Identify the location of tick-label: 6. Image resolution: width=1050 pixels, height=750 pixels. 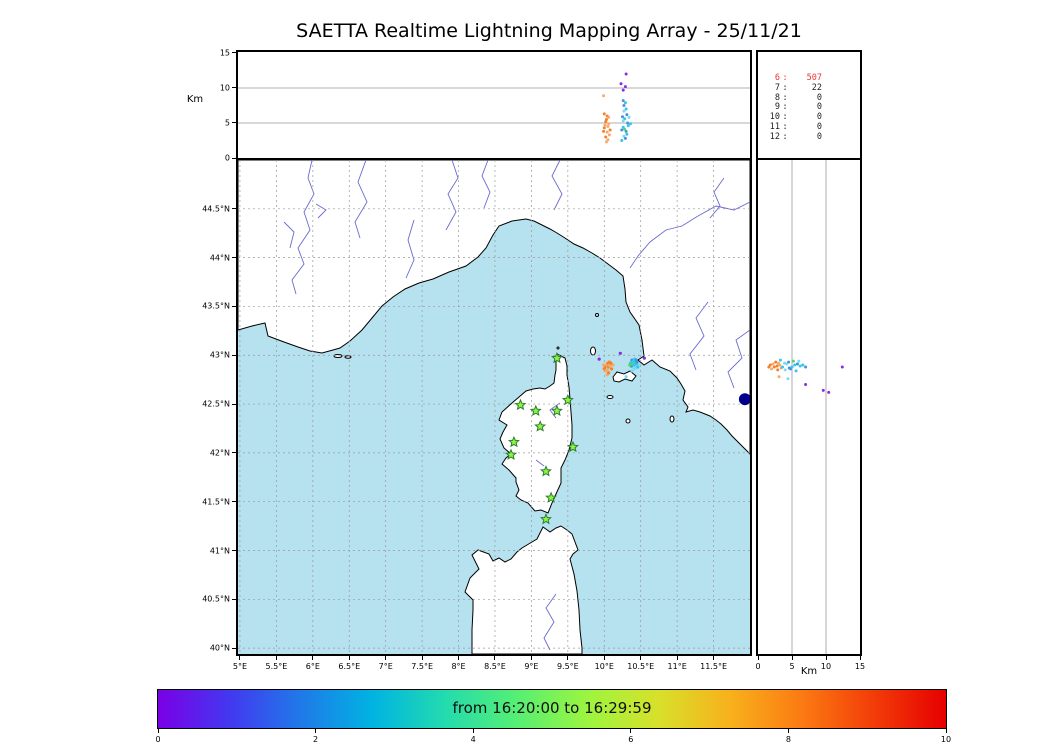
(631, 739).